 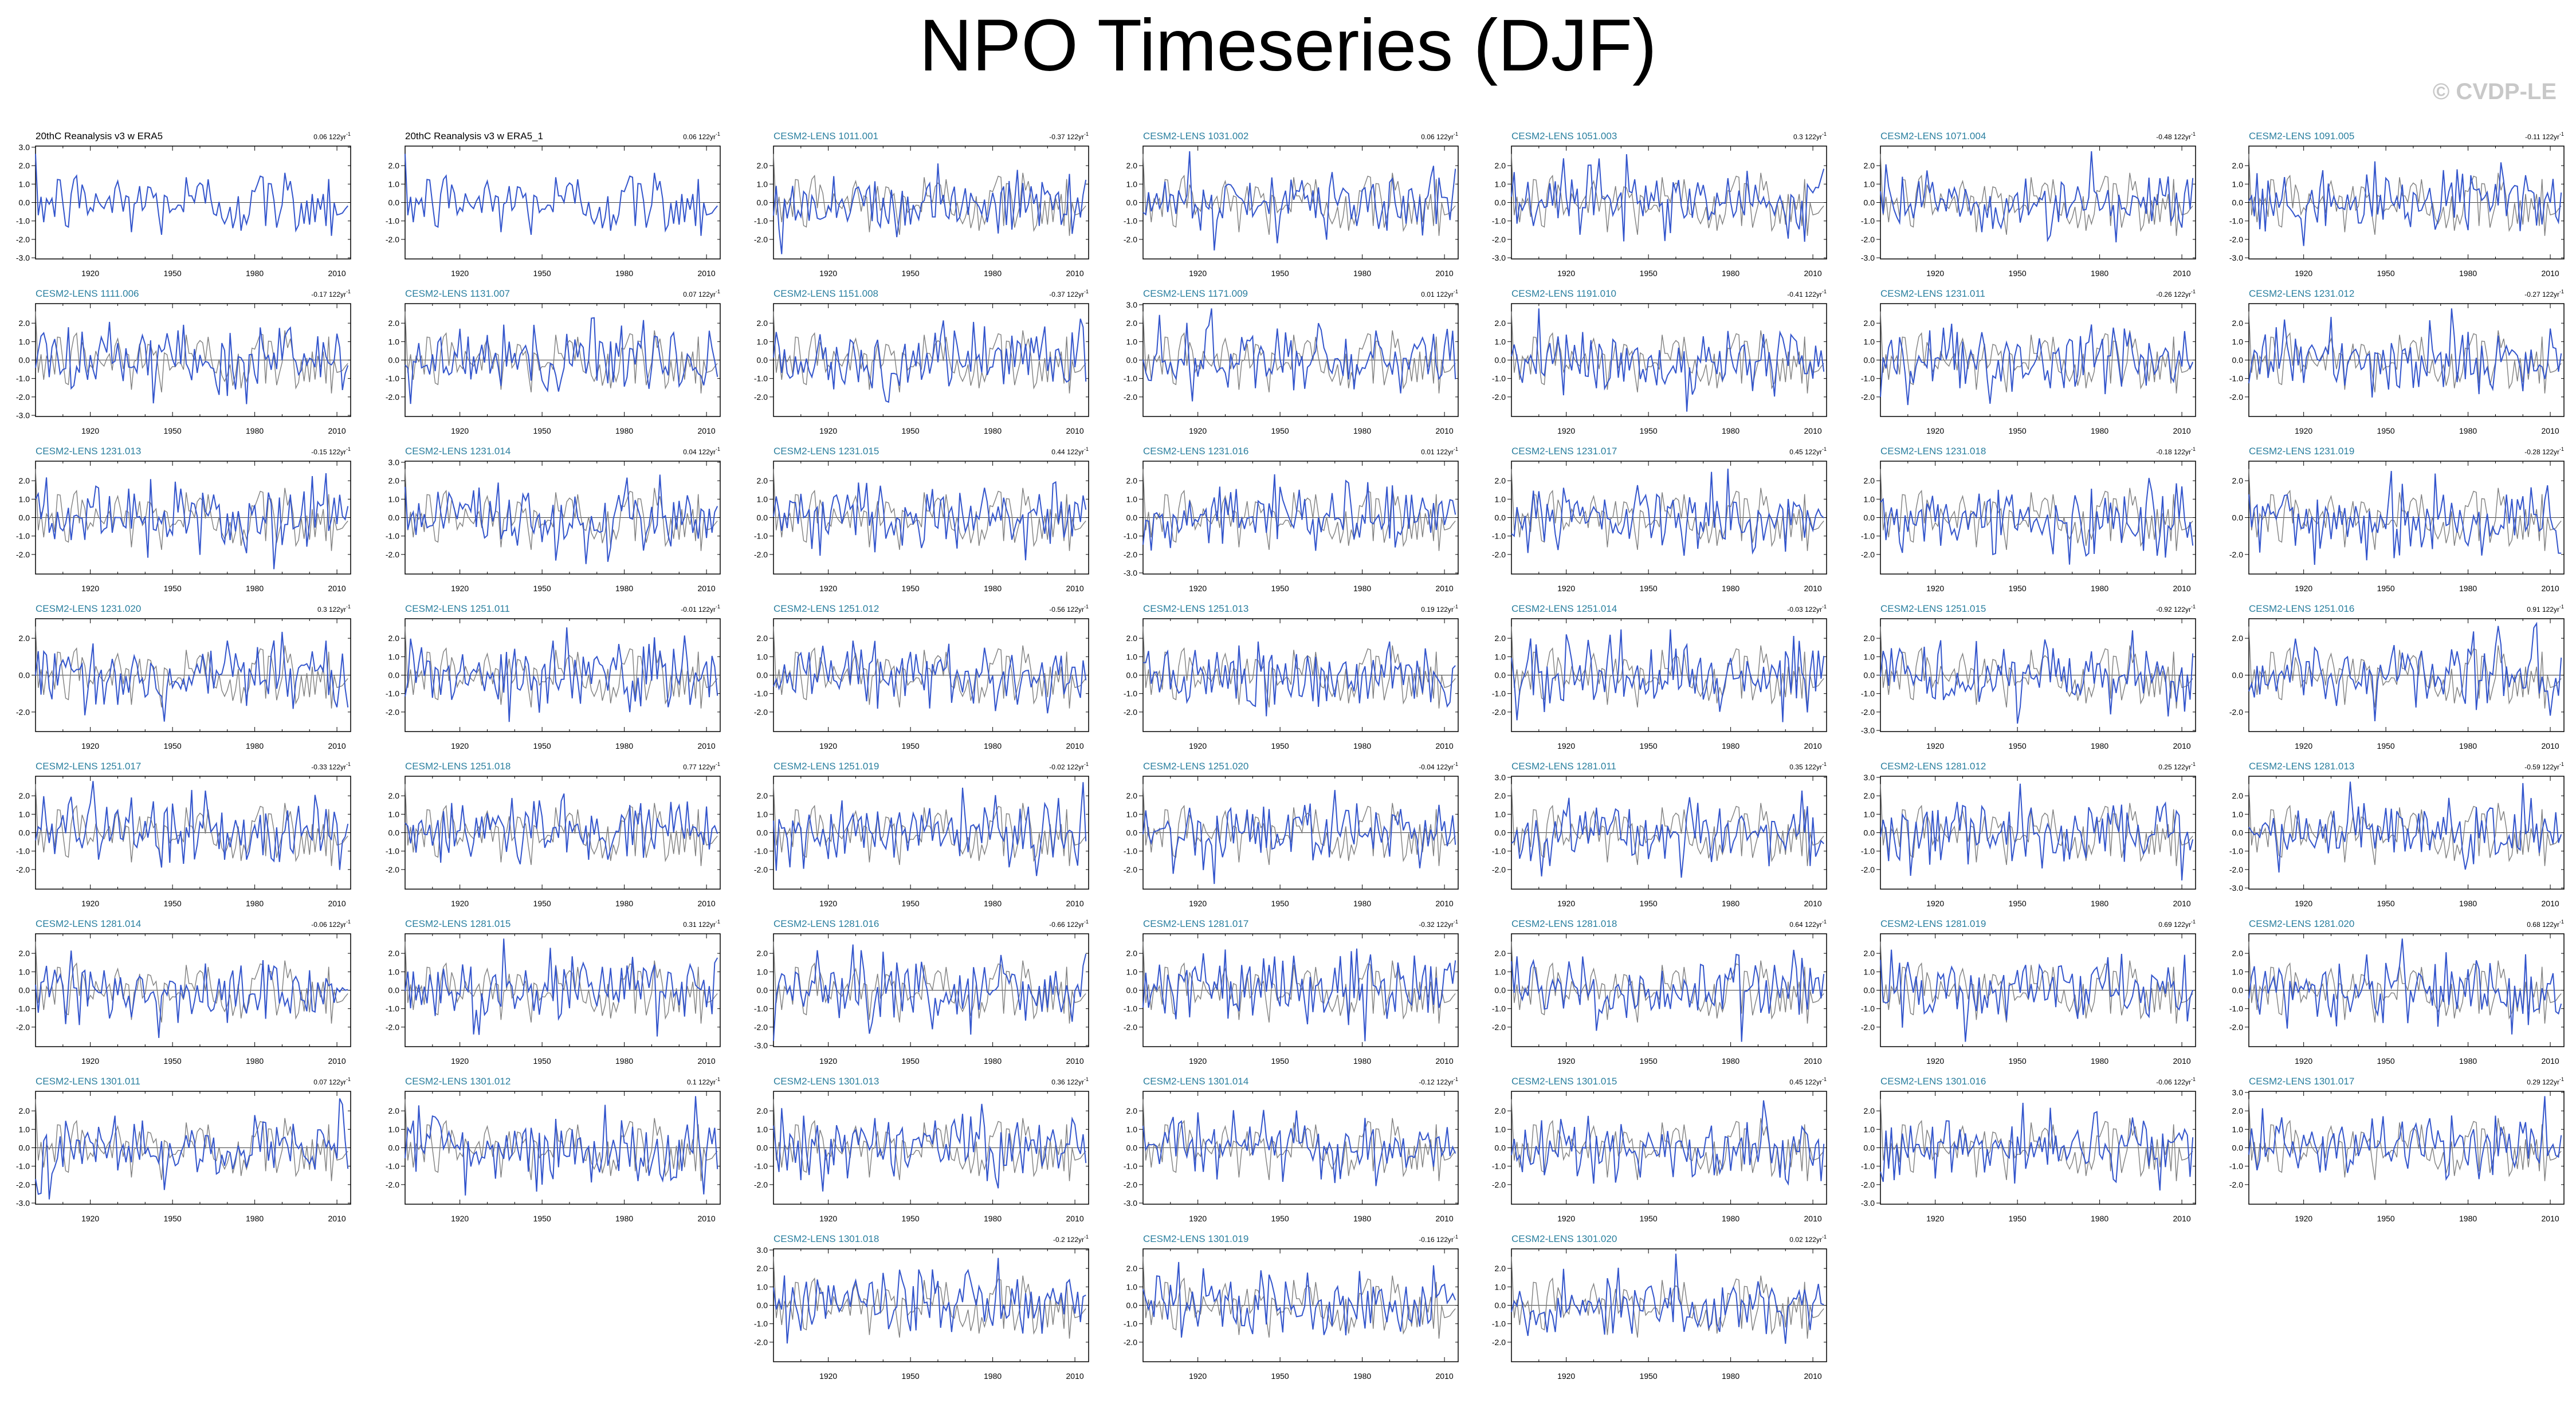 What do you see at coordinates (1564, 608) in the screenshot?
I see `panel-title: CESM2-LENS 1251.014` at bounding box center [1564, 608].